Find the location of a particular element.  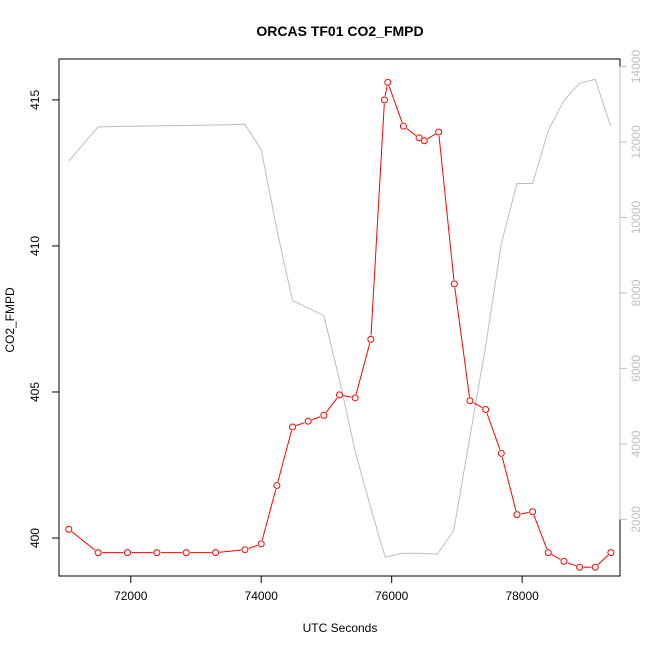

y2-tick-label: 8000 is located at coordinates (636, 292).